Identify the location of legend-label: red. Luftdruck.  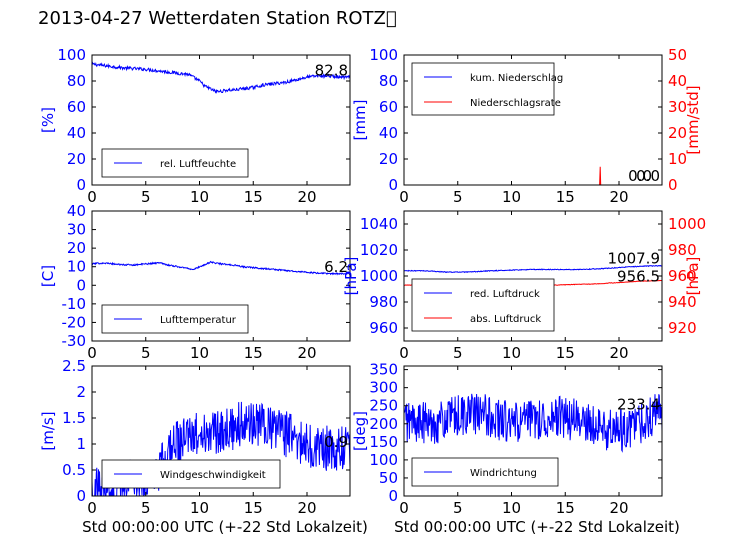
(505, 294).